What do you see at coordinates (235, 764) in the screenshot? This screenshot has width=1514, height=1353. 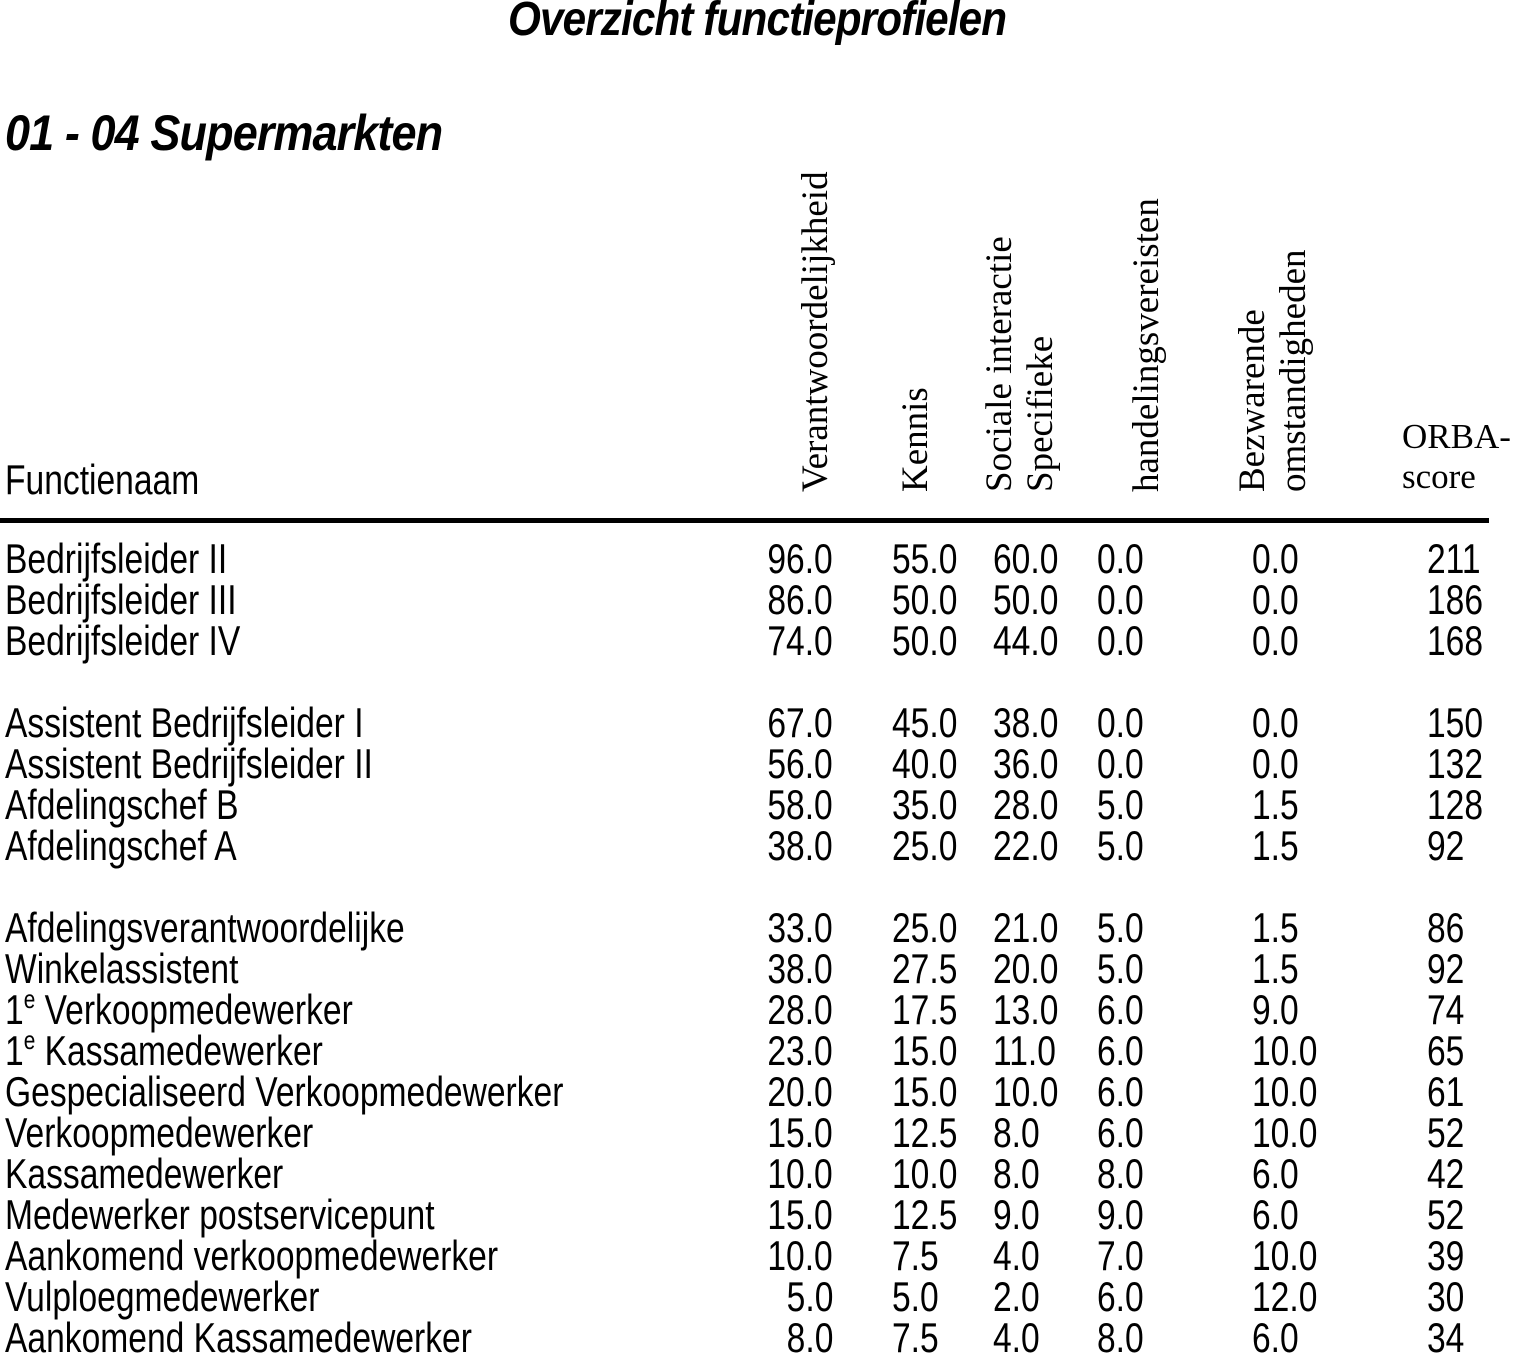 I see `cell-functienaam: Assistent Bedrijfsleider II` at bounding box center [235, 764].